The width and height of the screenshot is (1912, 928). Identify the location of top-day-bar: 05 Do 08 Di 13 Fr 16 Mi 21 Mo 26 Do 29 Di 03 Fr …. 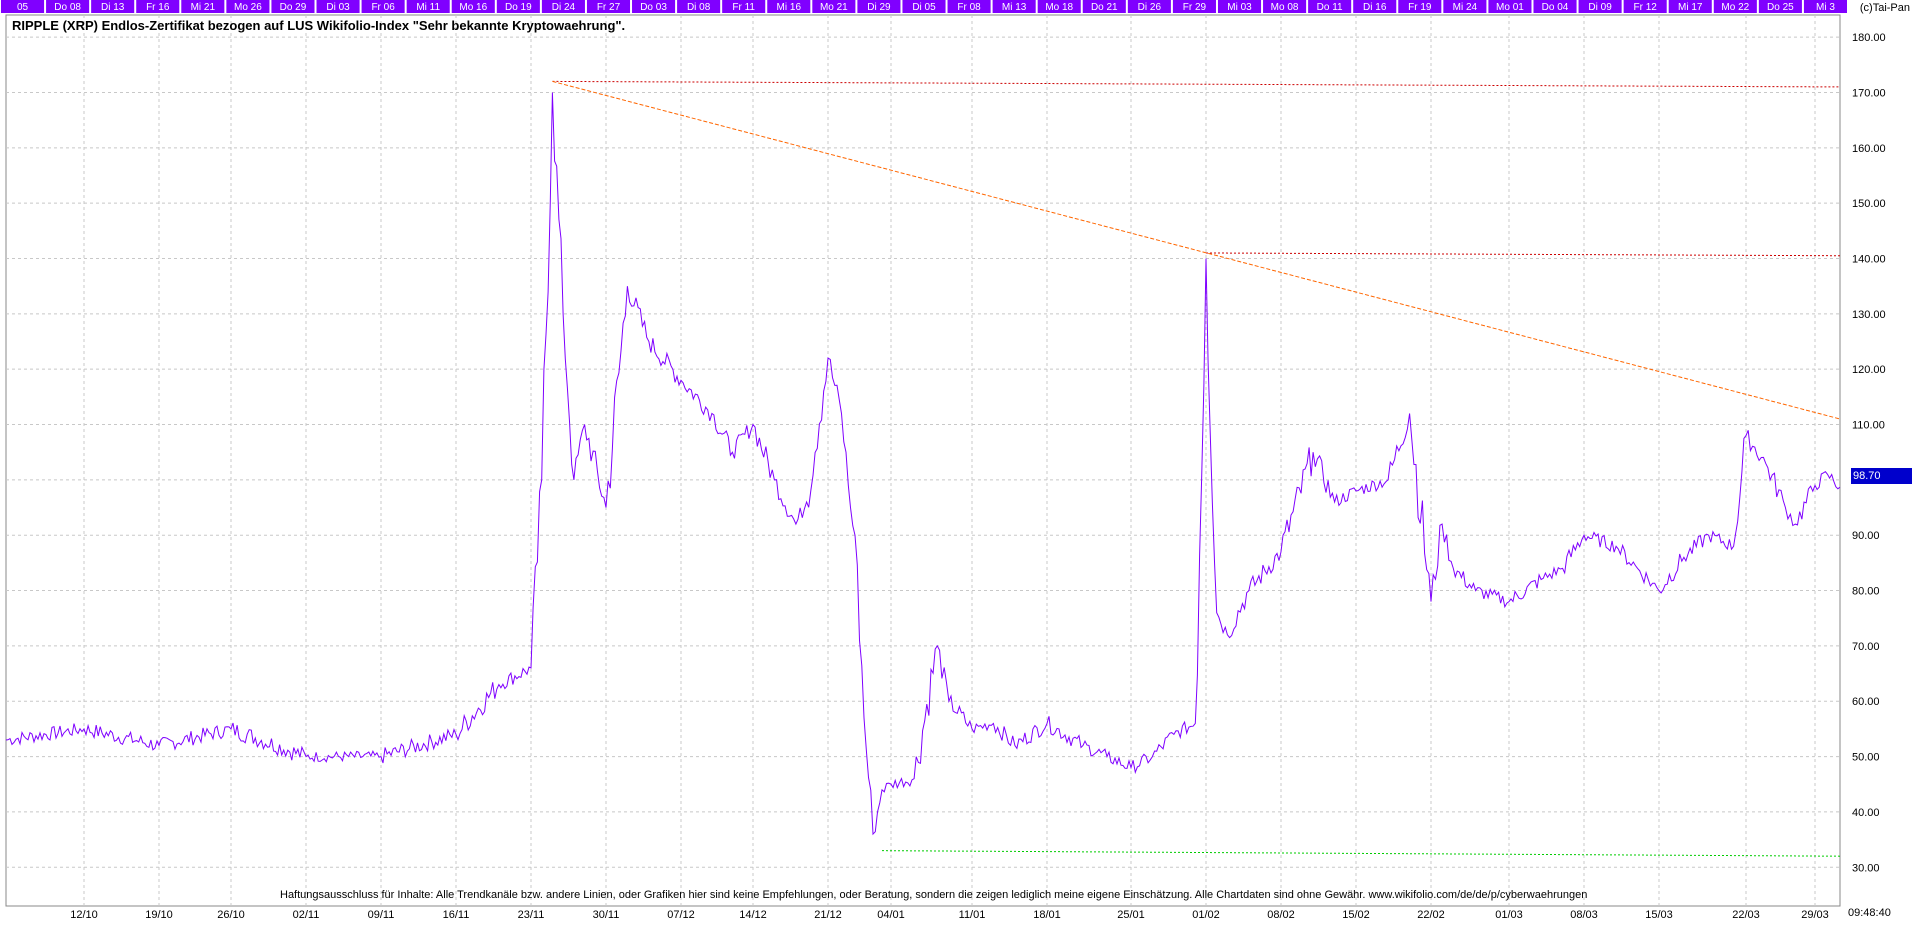
(924, 7).